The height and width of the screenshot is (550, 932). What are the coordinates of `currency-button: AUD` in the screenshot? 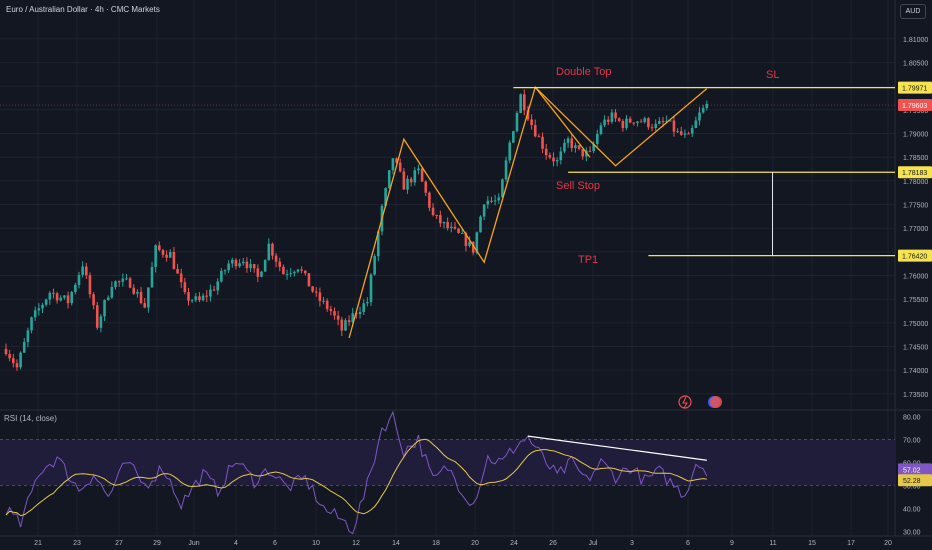 It's located at (913, 11).